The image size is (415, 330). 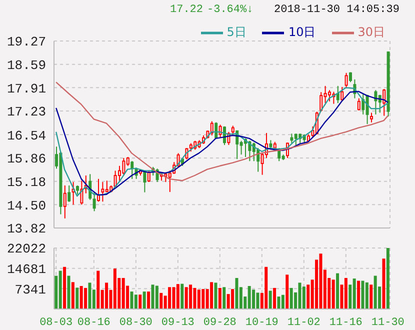 What do you see at coordinates (371, 32) in the screenshot?
I see `legend-label: 30日` at bounding box center [371, 32].